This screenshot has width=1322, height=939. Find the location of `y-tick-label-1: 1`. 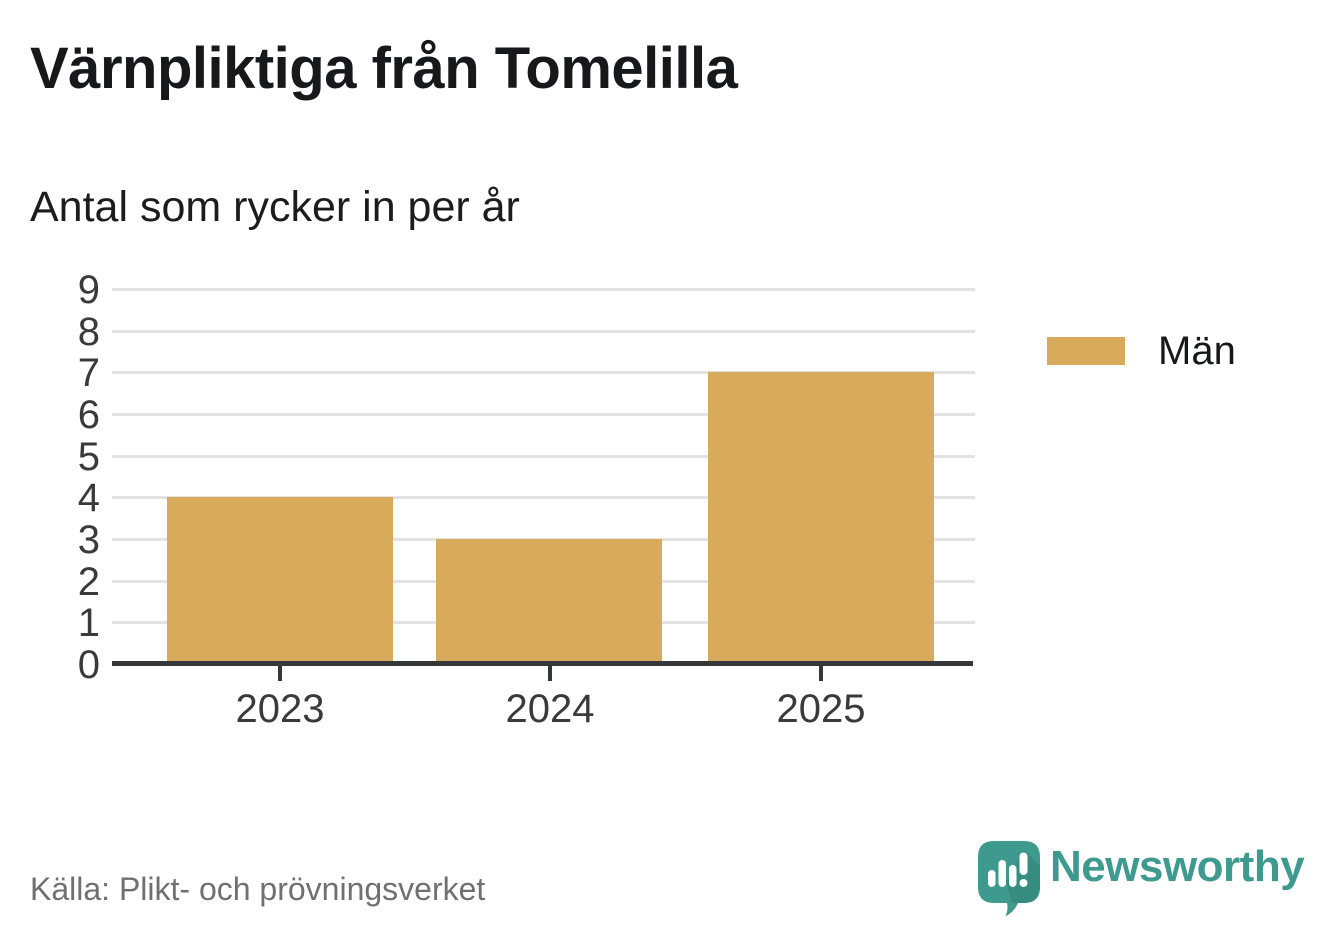

y-tick-label-1: 1 is located at coordinates (88, 623).